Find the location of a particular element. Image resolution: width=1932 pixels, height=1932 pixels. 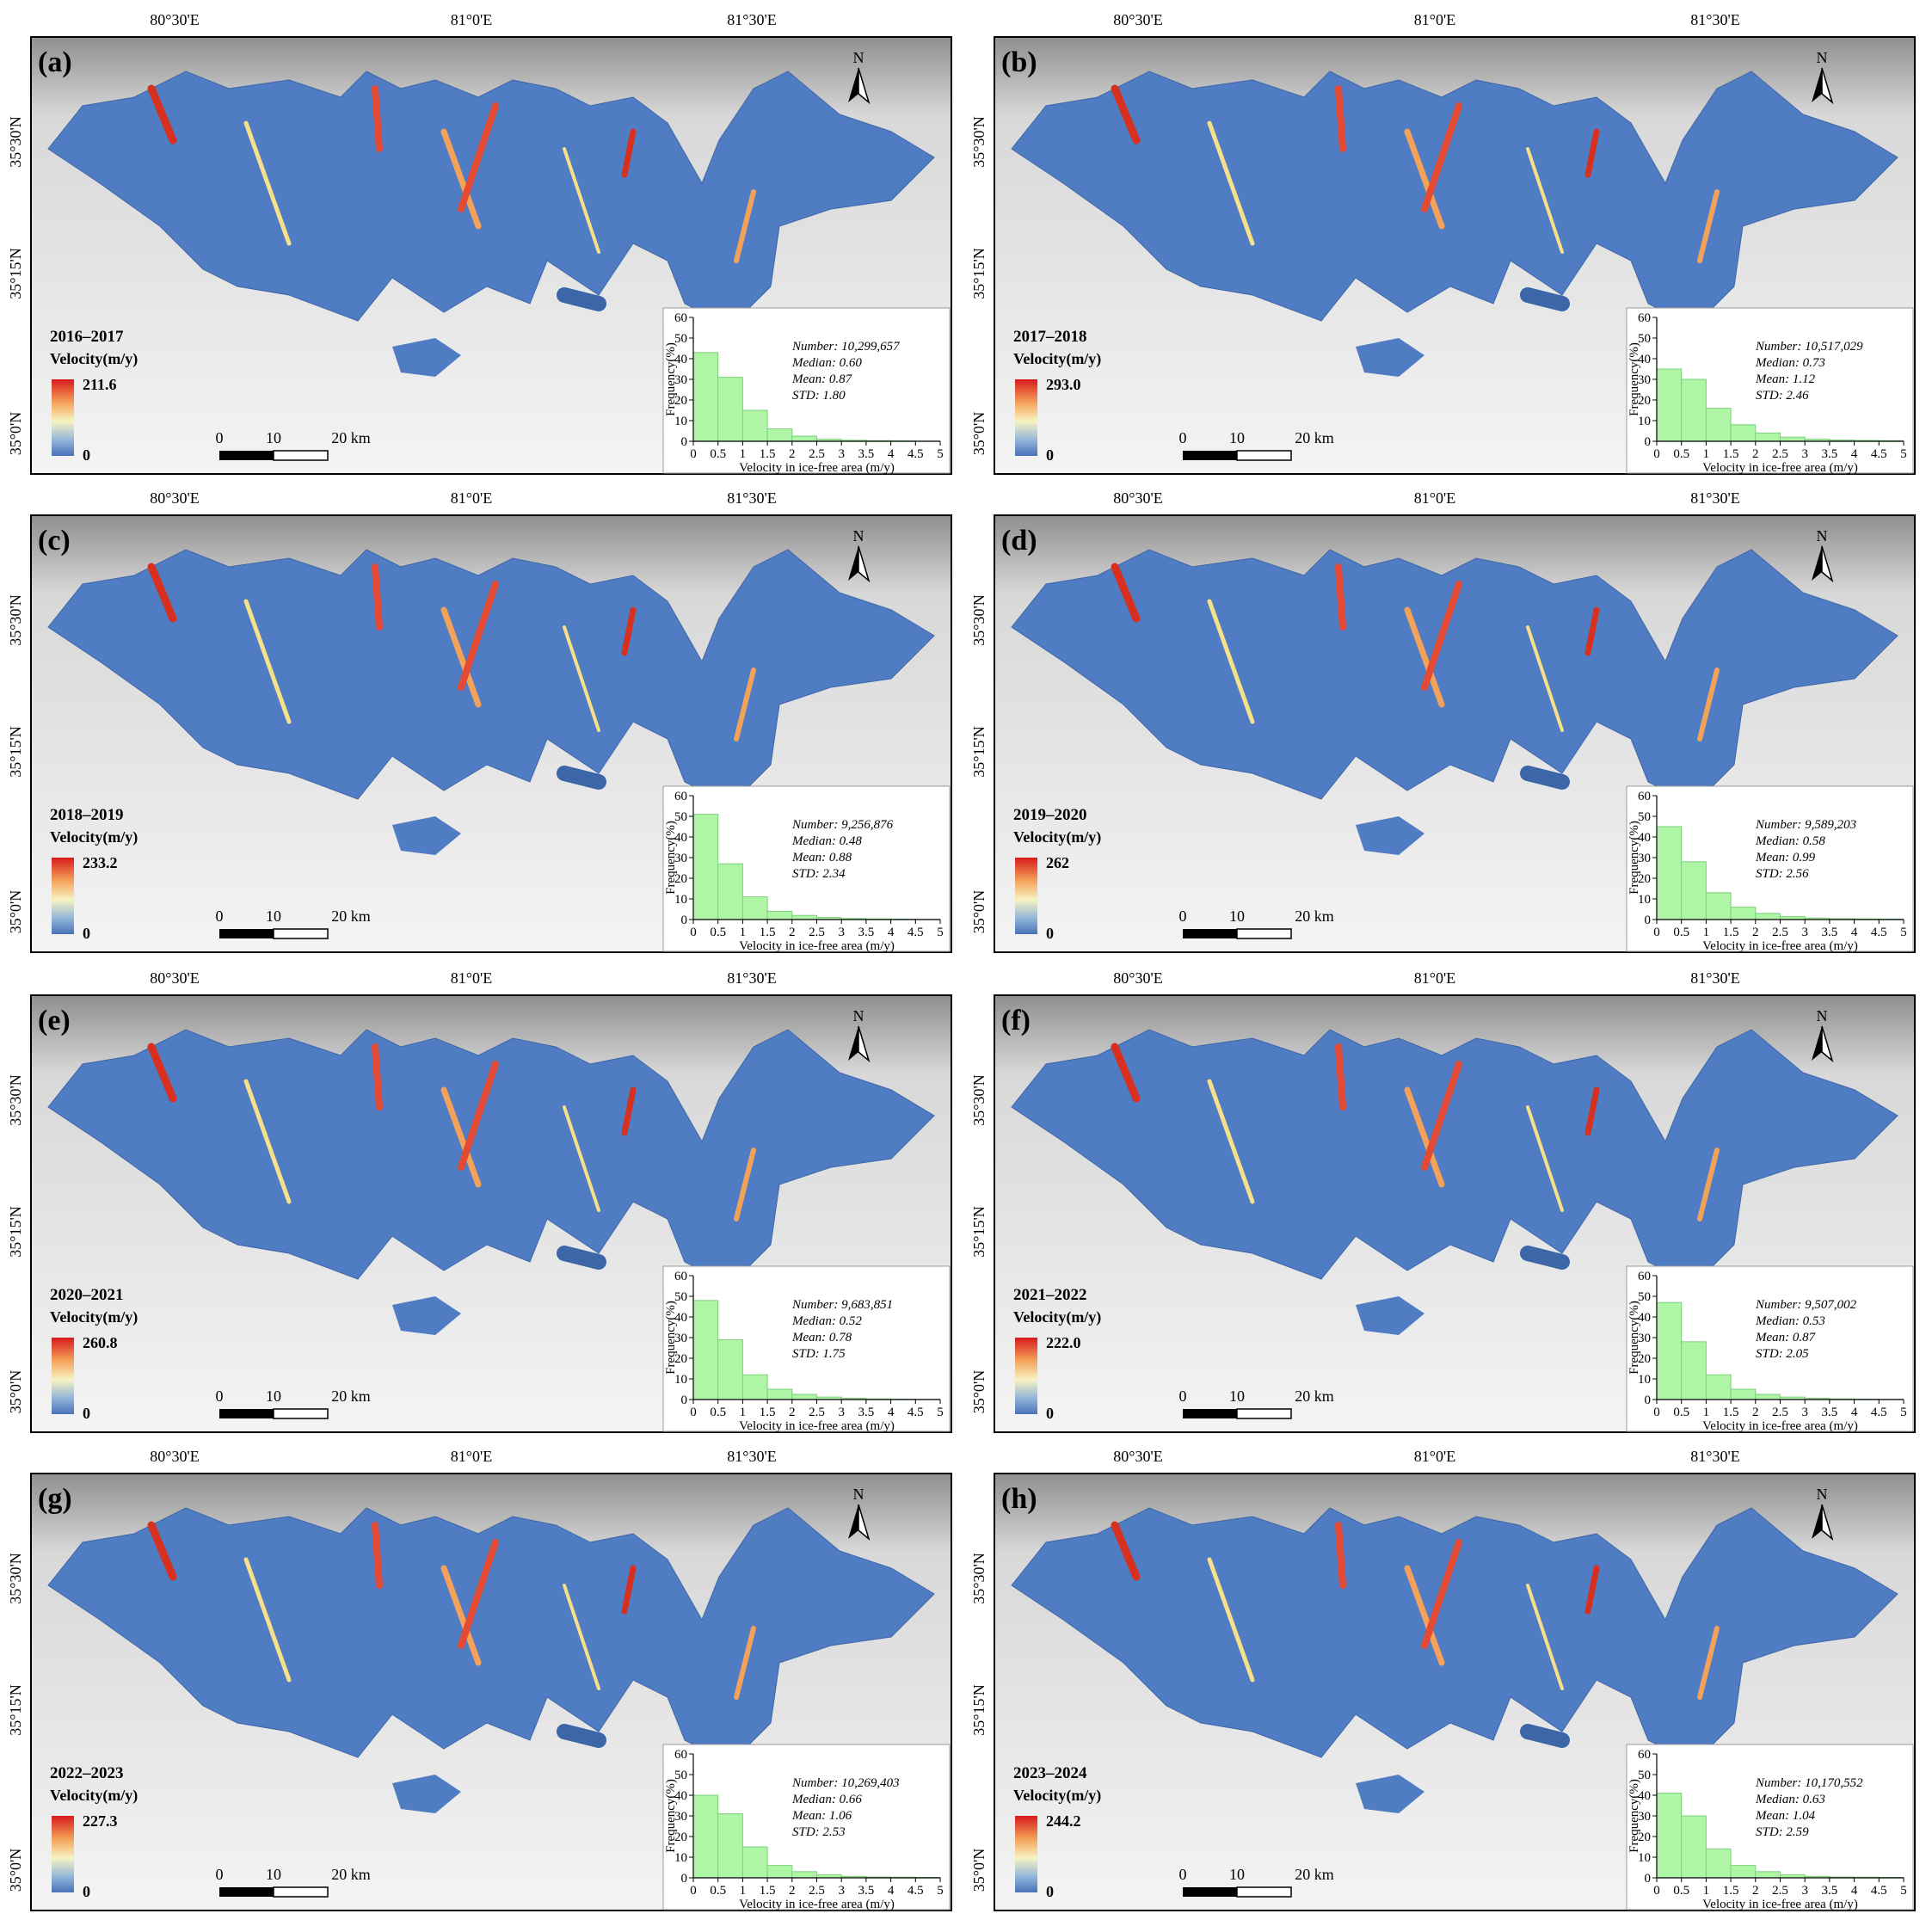

statistic: Mean: 0.88 is located at coordinates (822, 857).